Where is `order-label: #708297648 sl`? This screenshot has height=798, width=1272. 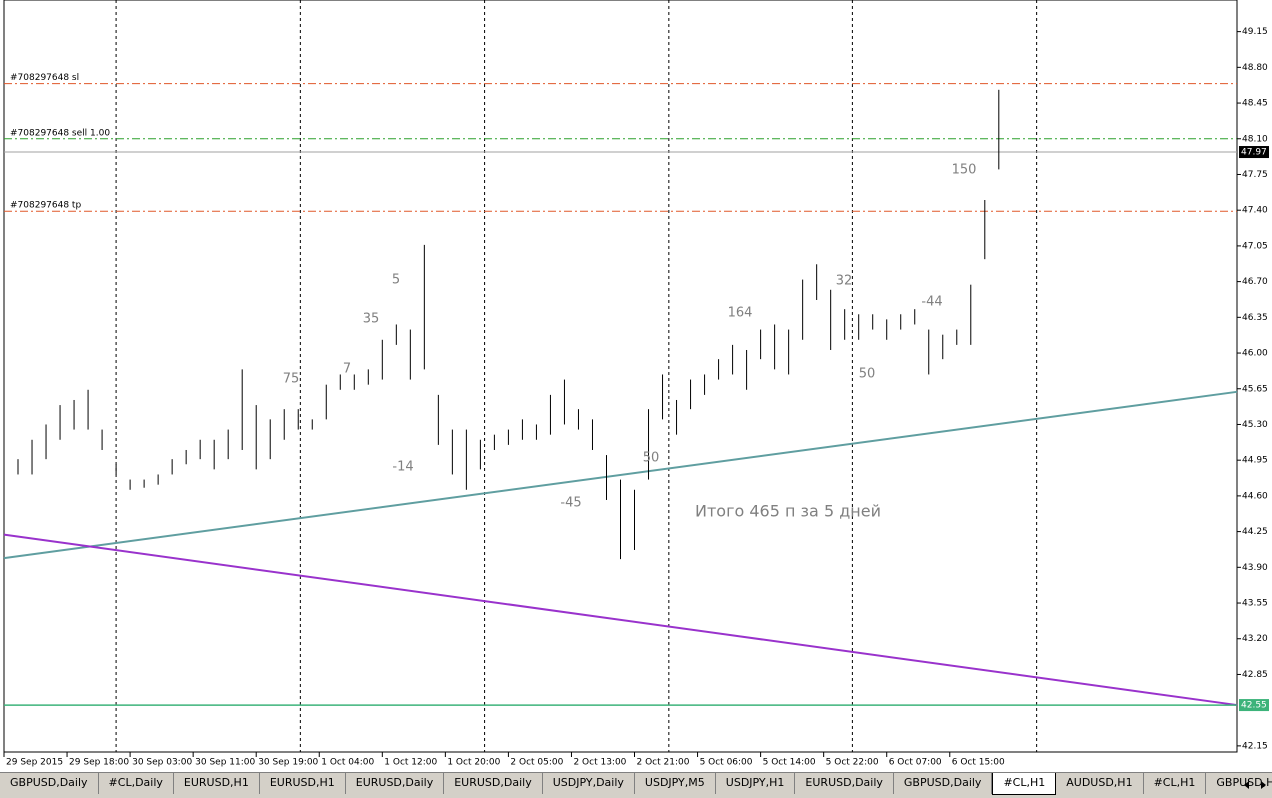
order-label: #708297648 sl is located at coordinates (44, 78).